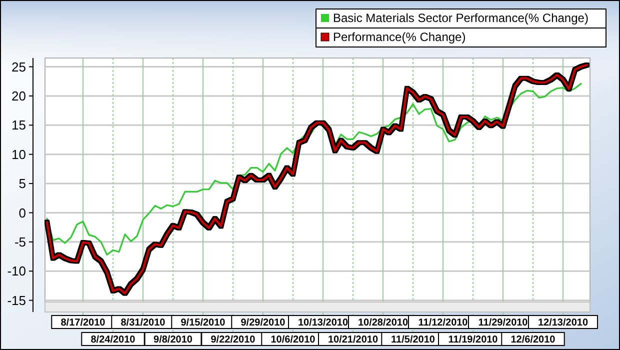 This screenshot has height=350, width=620. Describe the element at coordinates (399, 37) in the screenshot. I see `legend-label: Performance(% Change)` at that location.